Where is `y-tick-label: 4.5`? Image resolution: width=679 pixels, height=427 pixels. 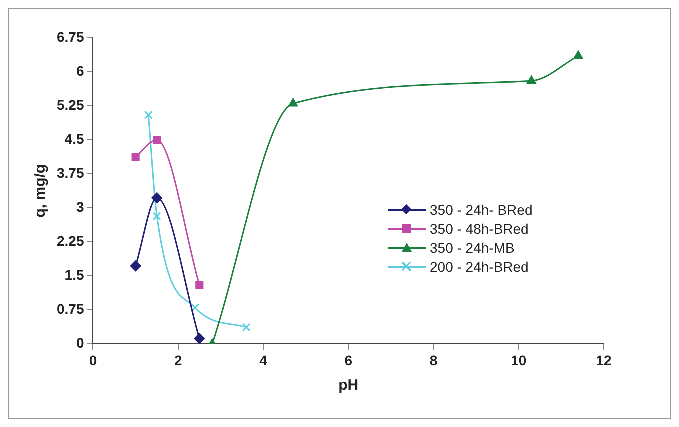
y-tick-label: 4.5 is located at coordinates (74, 138).